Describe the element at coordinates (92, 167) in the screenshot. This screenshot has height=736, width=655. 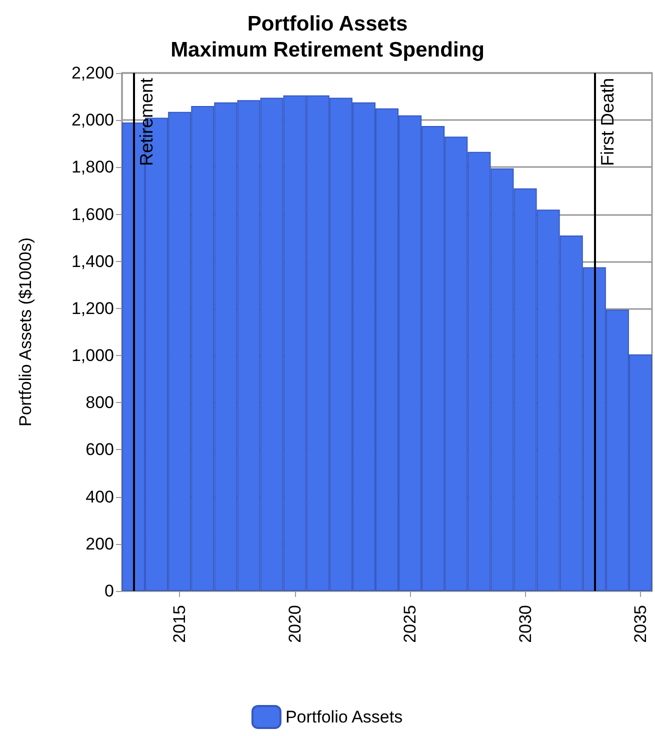
I see `y-tick-label: 1,800` at that location.